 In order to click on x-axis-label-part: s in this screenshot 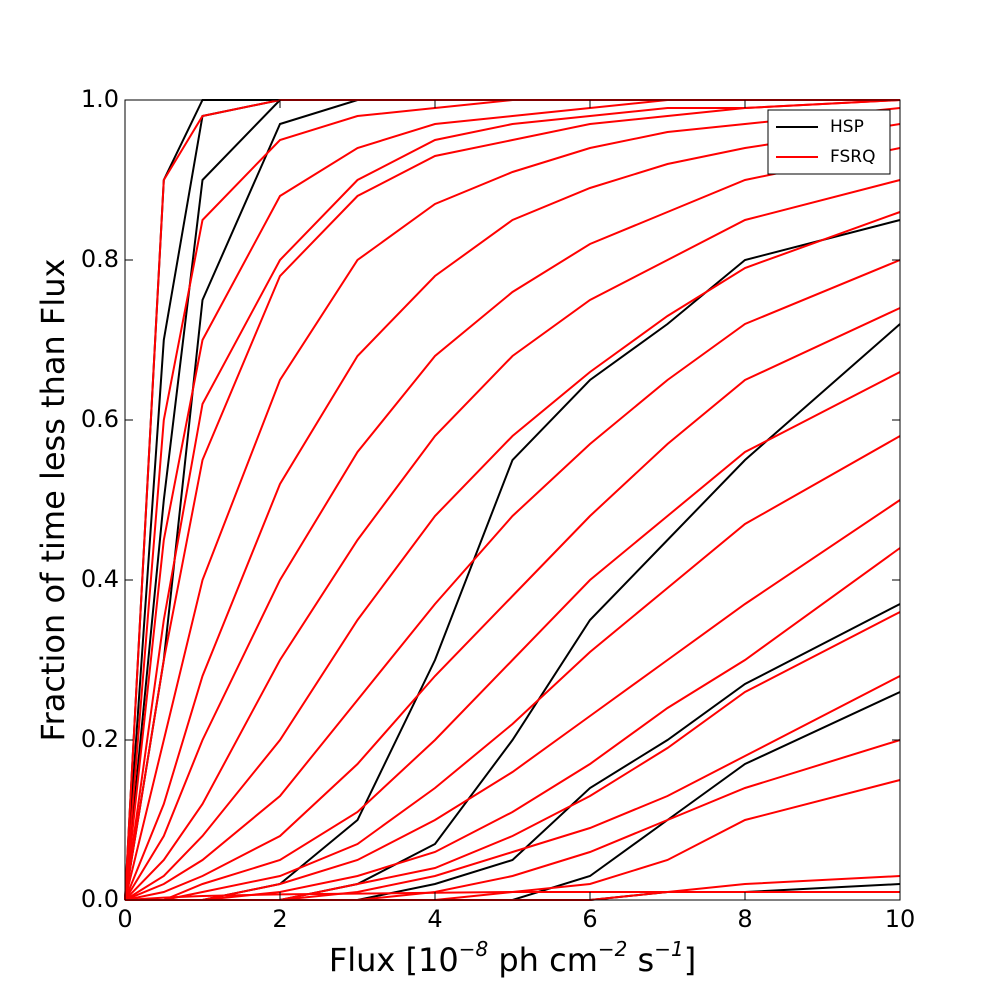, I will do `click(640, 960)`.